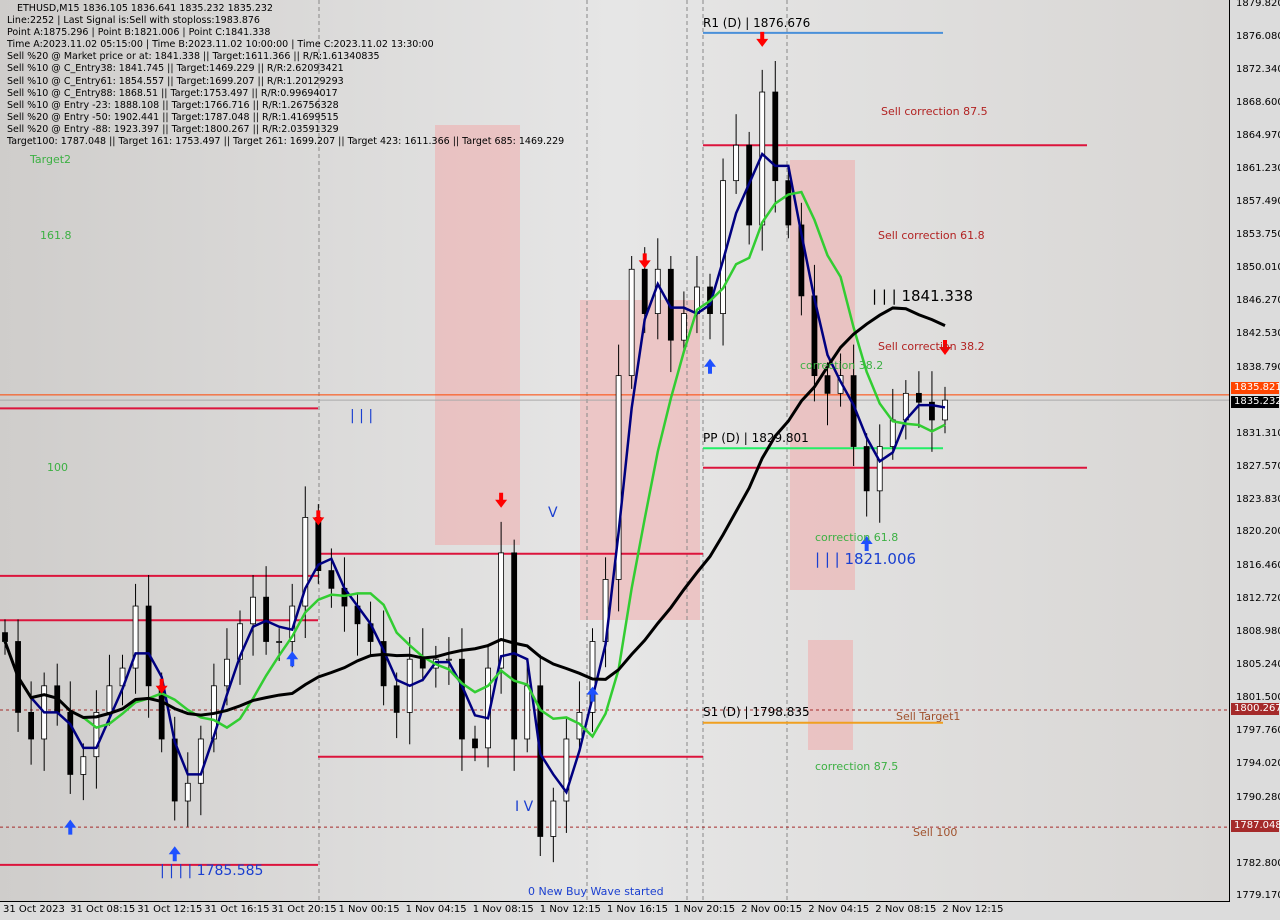 This screenshot has width=1280, height=920. I want to click on x-tick: 1 Nov 16:15, so click(637, 909).